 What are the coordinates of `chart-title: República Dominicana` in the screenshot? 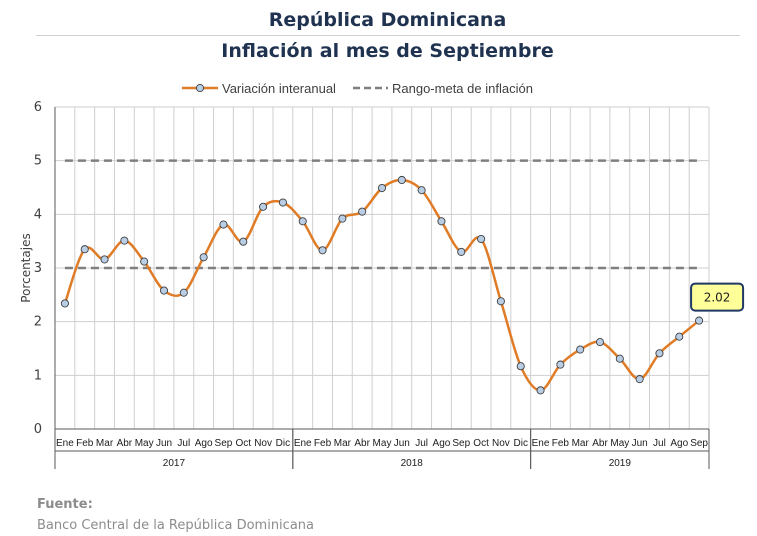 It's located at (387, 20).